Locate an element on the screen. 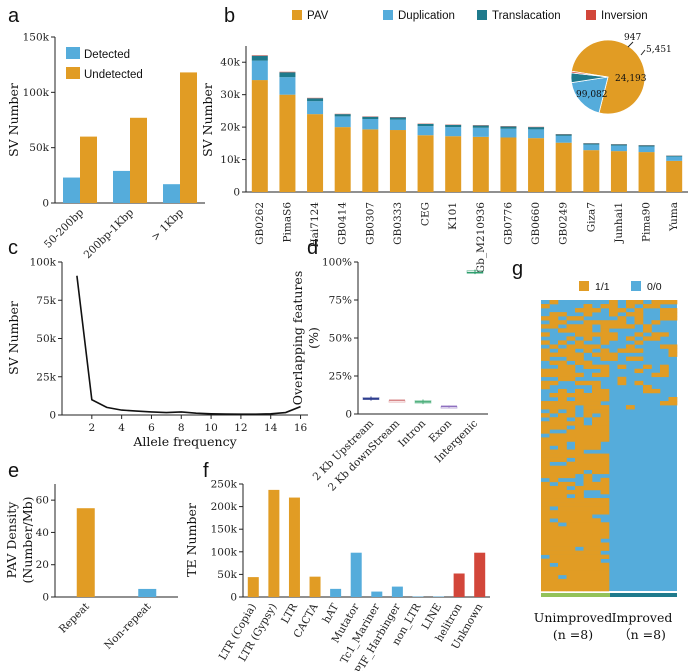 The image size is (692, 671). a-ytick-label: 50k is located at coordinates (39, 148).